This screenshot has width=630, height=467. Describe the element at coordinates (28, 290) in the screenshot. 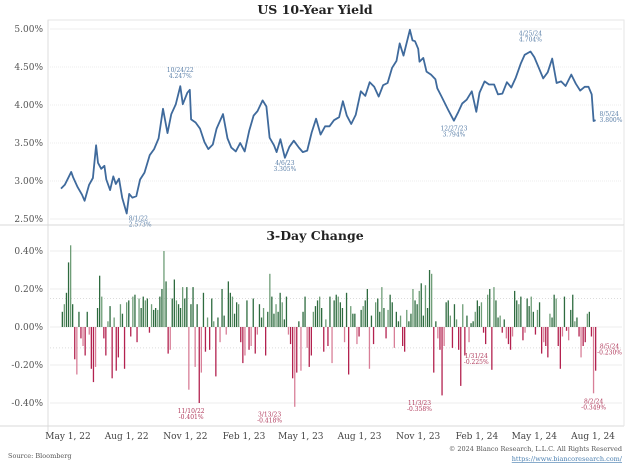

I see `change-y-tick-label: 0.20%` at that location.